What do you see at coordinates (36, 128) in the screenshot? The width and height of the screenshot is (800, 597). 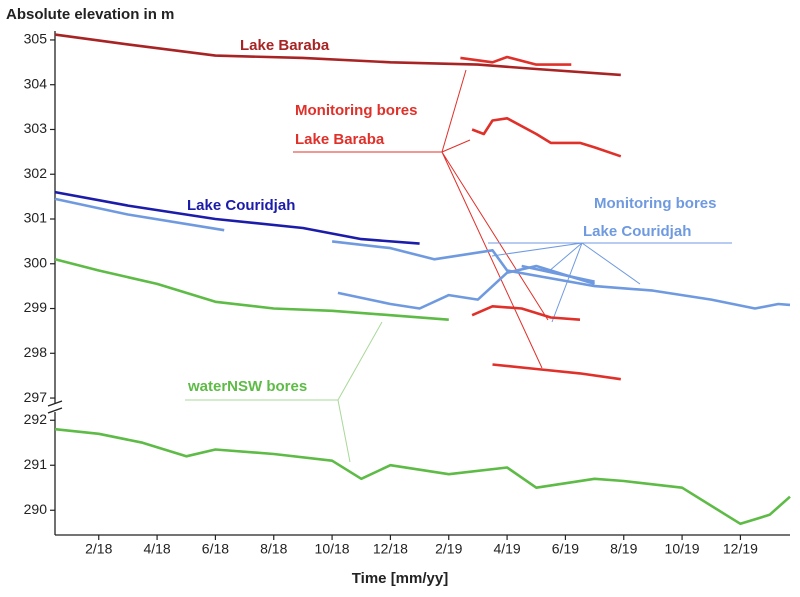 I see `y-tick-label: 303` at bounding box center [36, 128].